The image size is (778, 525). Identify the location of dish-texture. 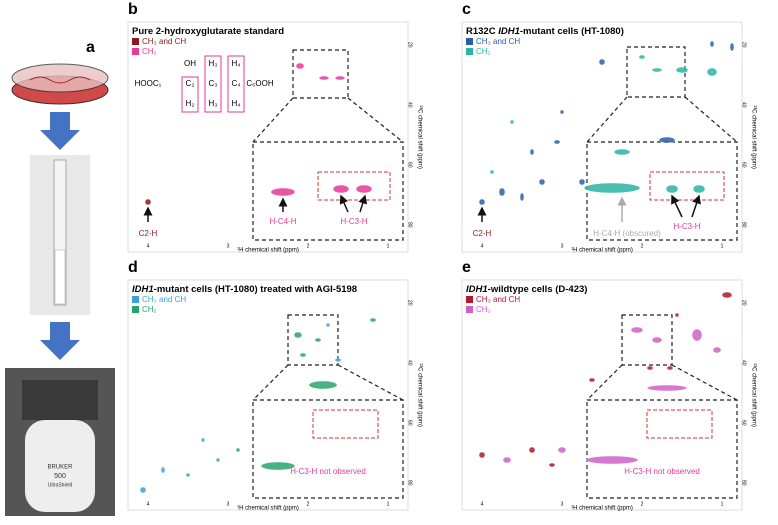
(60, 80).